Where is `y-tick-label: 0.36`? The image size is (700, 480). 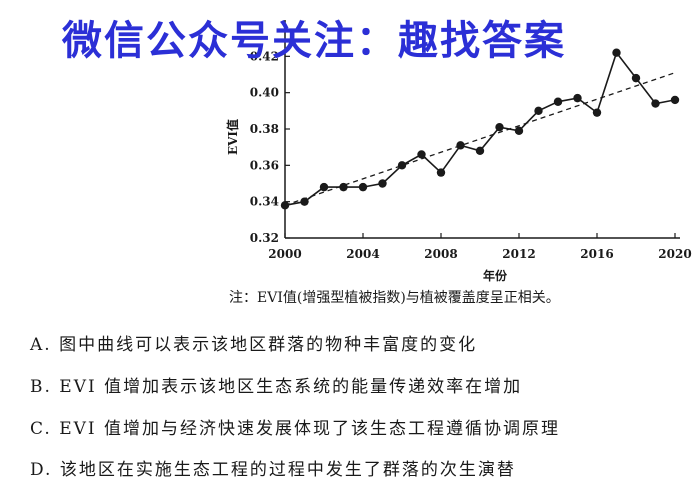 y-tick-label: 0.36 is located at coordinates (264, 165).